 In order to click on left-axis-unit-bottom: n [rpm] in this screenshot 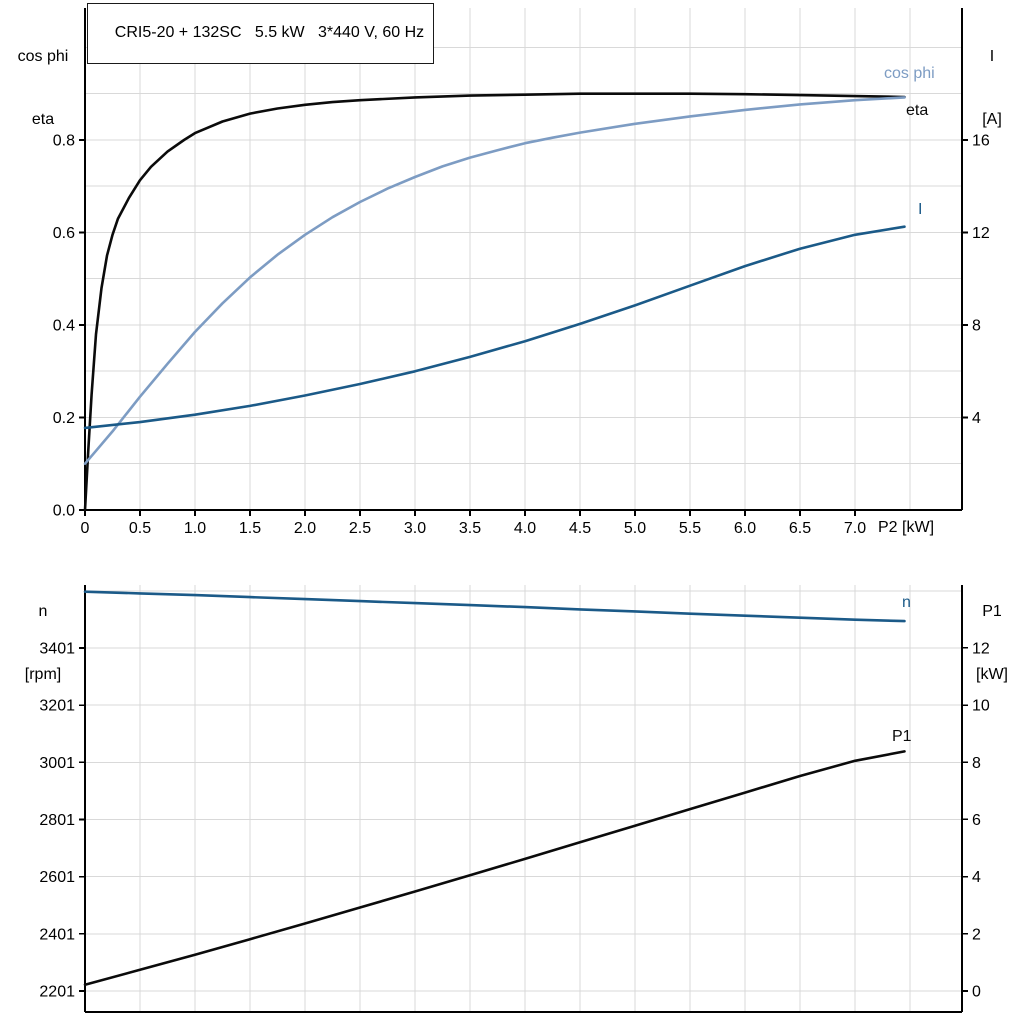, I will do `click(43, 643)`.